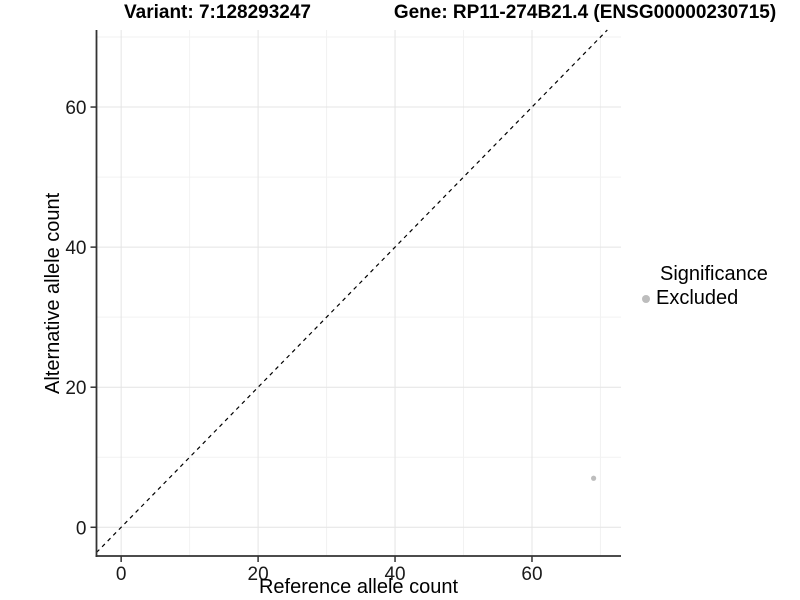 Image resolution: width=800 pixels, height=600 pixels. Describe the element at coordinates (75, 108) in the screenshot. I see `y-tick-label: 60` at that location.